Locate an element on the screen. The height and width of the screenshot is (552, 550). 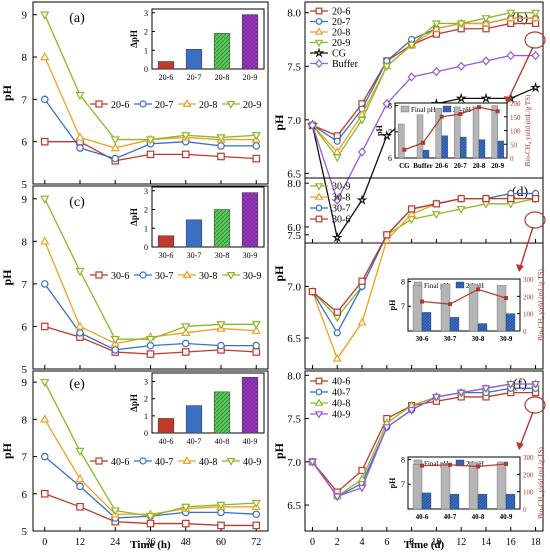
x-tick-label: 12 is located at coordinates (461, 542).